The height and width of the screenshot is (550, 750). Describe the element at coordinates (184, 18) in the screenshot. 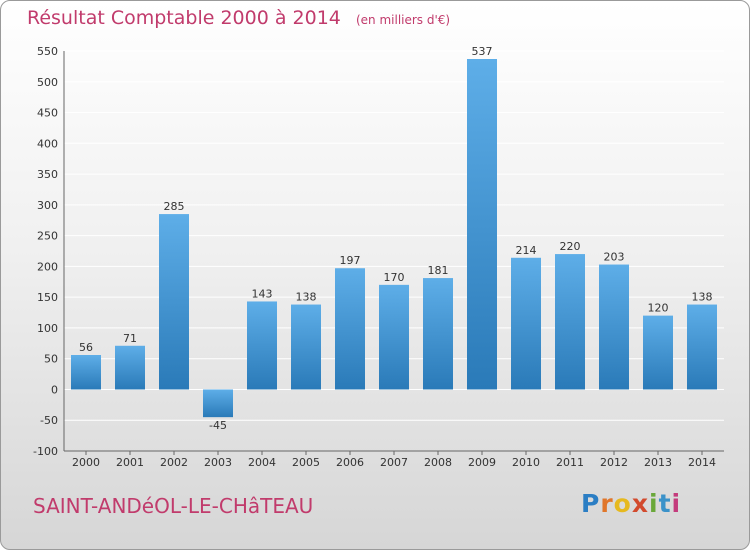

I see `chart-title: Résultat Comptable 2000 à 2014` at that location.